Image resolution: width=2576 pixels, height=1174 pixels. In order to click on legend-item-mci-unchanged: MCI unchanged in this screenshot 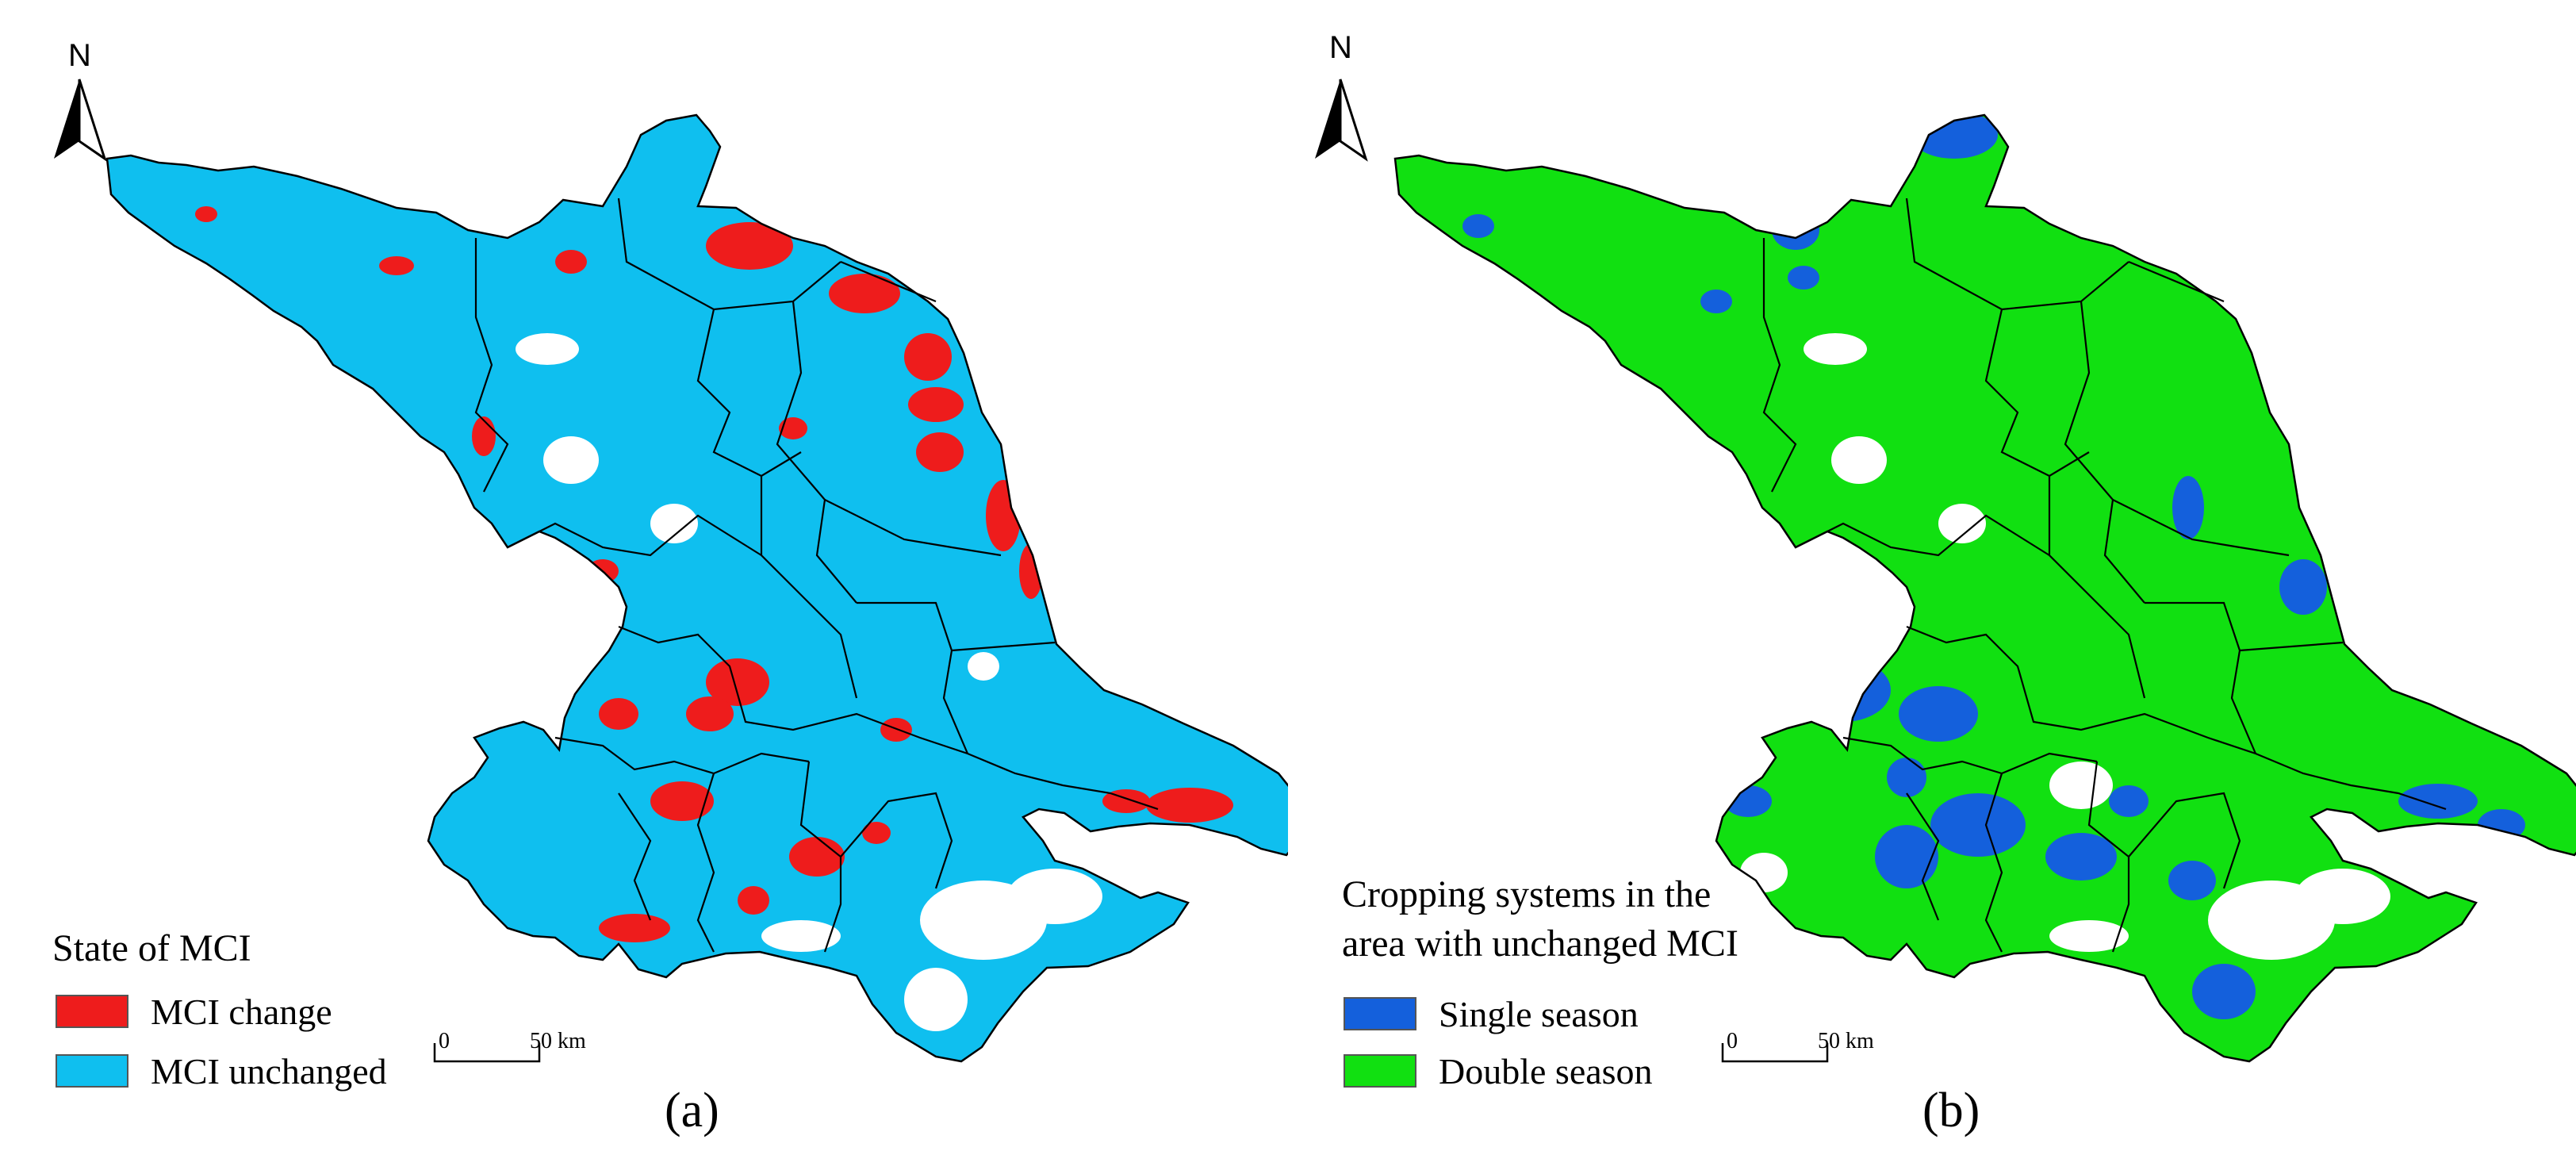, I will do `click(222, 1071)`.